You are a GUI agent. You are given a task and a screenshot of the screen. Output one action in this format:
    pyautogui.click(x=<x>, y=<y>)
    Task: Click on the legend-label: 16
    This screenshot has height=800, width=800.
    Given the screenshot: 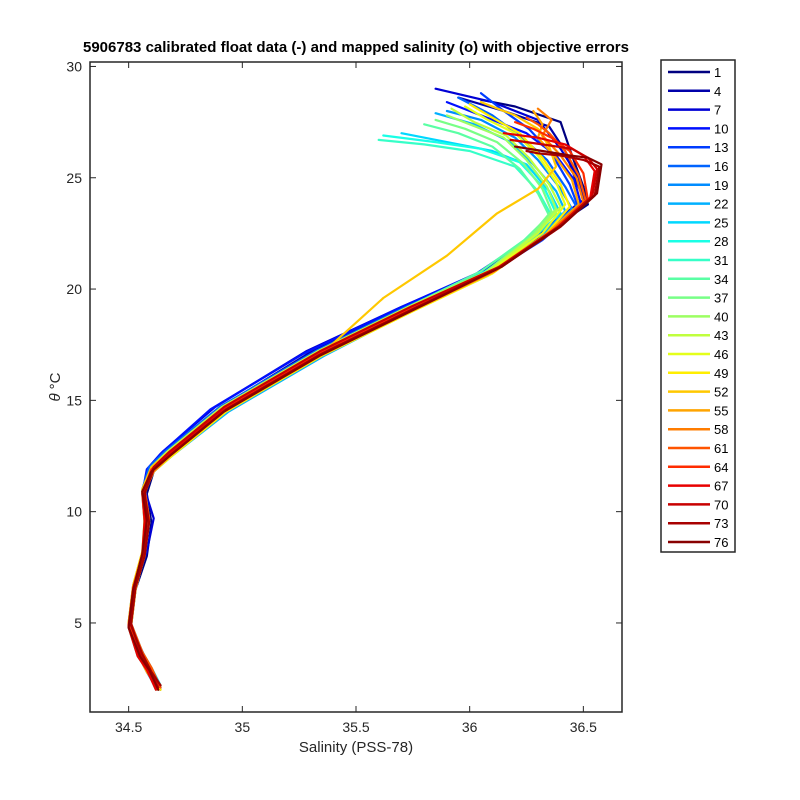 What is the action you would take?
    pyautogui.click(x=721, y=166)
    